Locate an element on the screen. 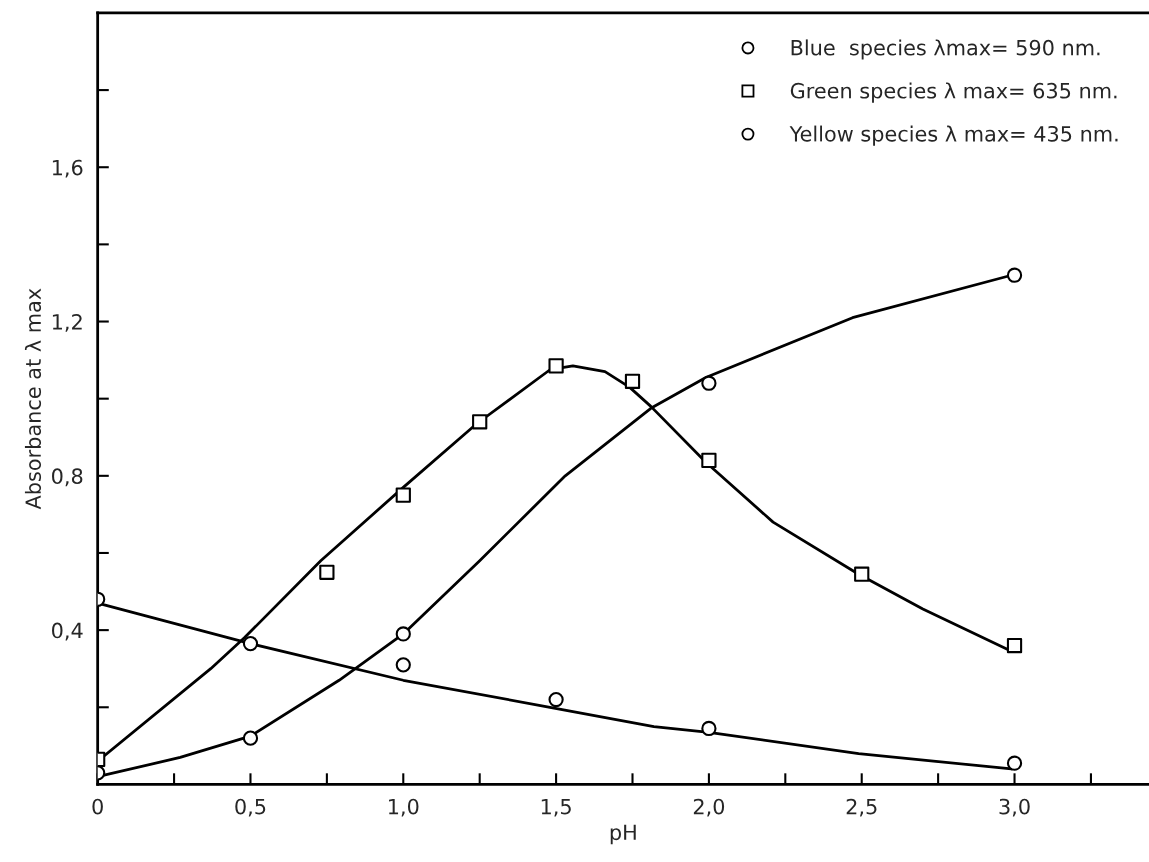  y-tick-label: 0,8 is located at coordinates (67, 477).